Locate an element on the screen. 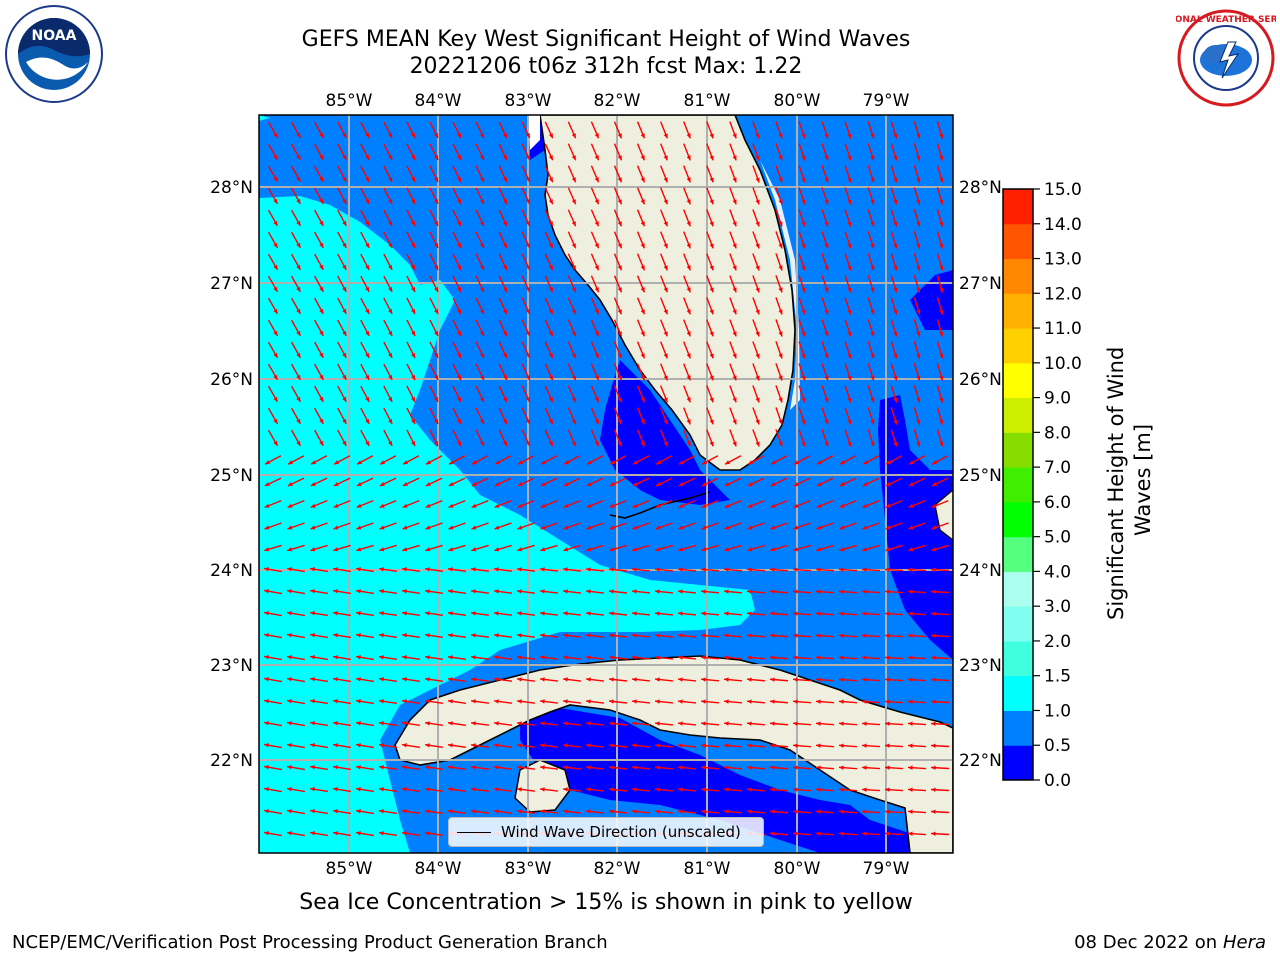  lon-labels-bottom: 85°W 84°W 83°W 82°W 81°W 80°W 79°W is located at coordinates (618, 869).